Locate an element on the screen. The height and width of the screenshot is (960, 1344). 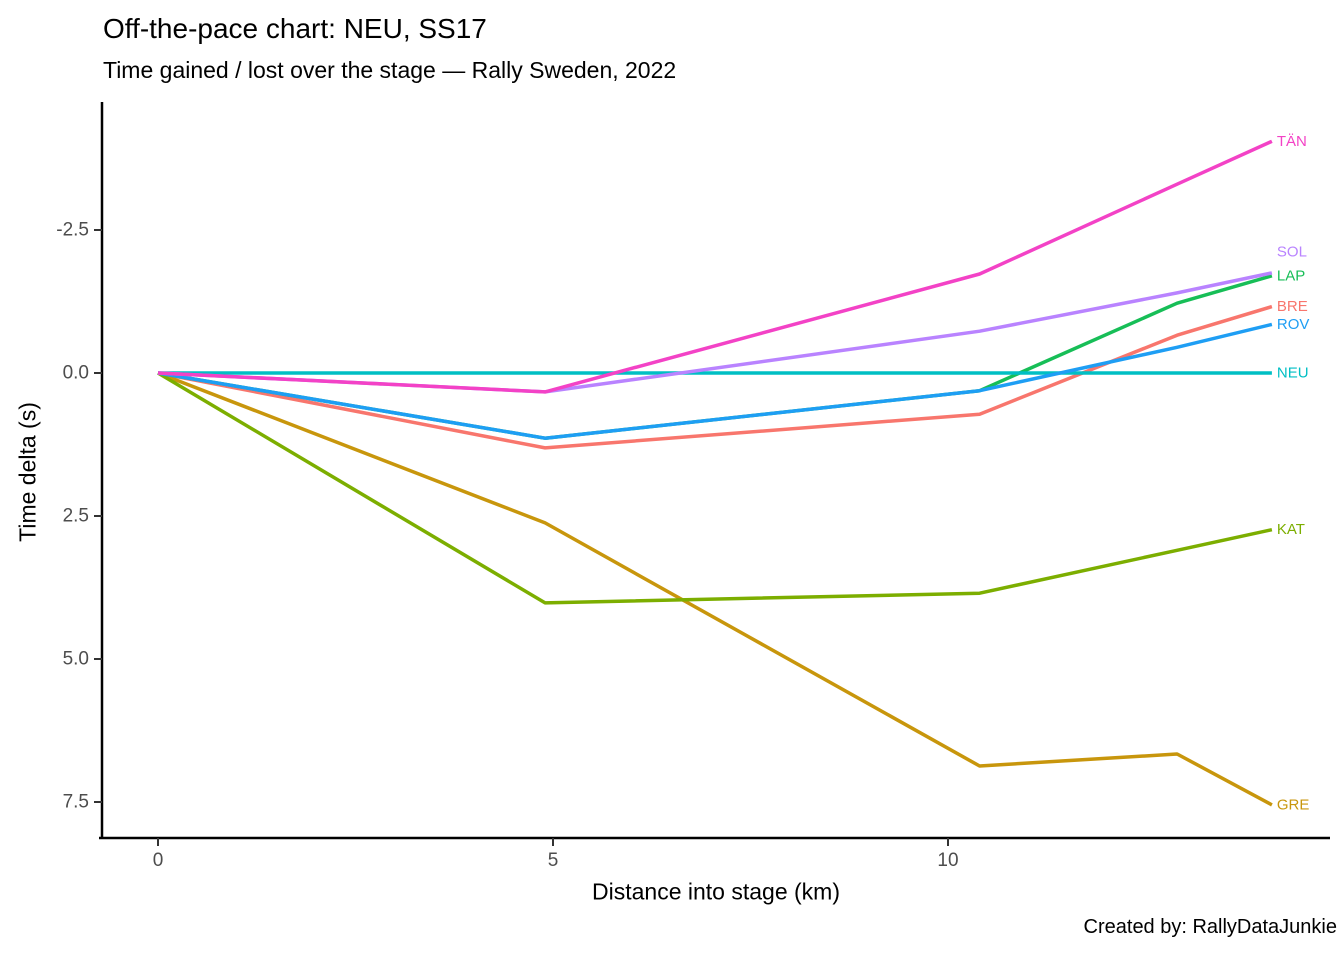
y-tick-label: 7.5 is located at coordinates (76, 802).